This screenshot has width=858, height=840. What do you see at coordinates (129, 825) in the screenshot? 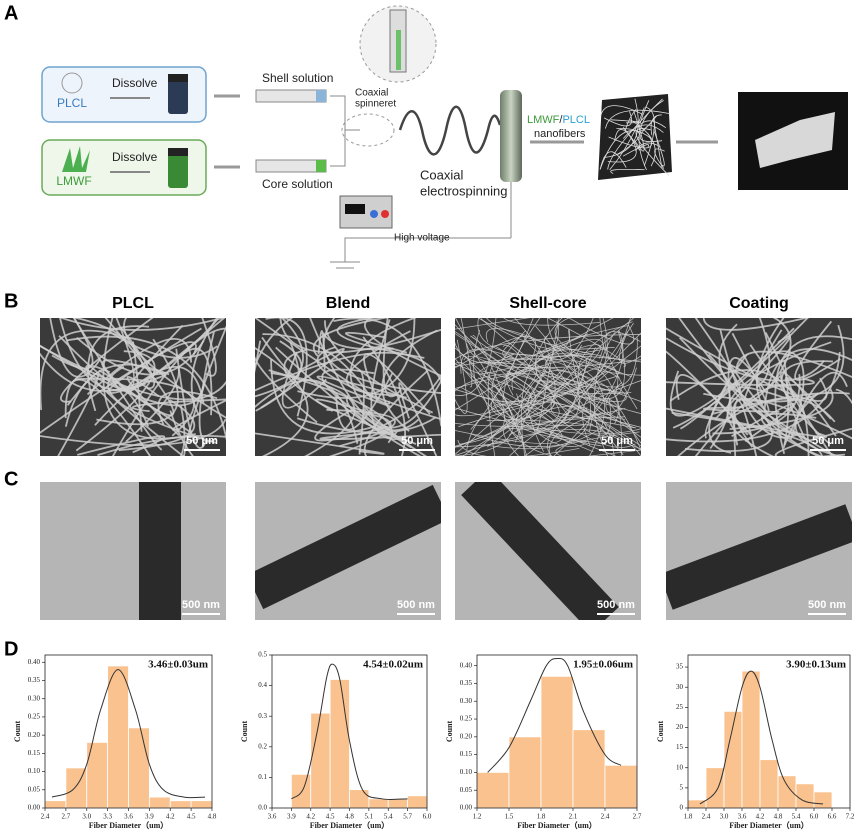
I see `x-axis-label: Fiber Diameter（um）` at bounding box center [129, 825].